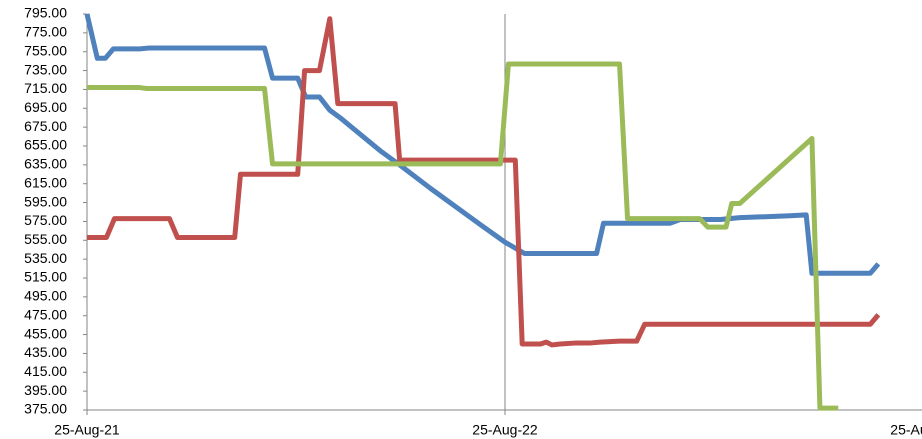 The height and width of the screenshot is (439, 922). I want to click on y-tick-label: 675.00, so click(45, 126).